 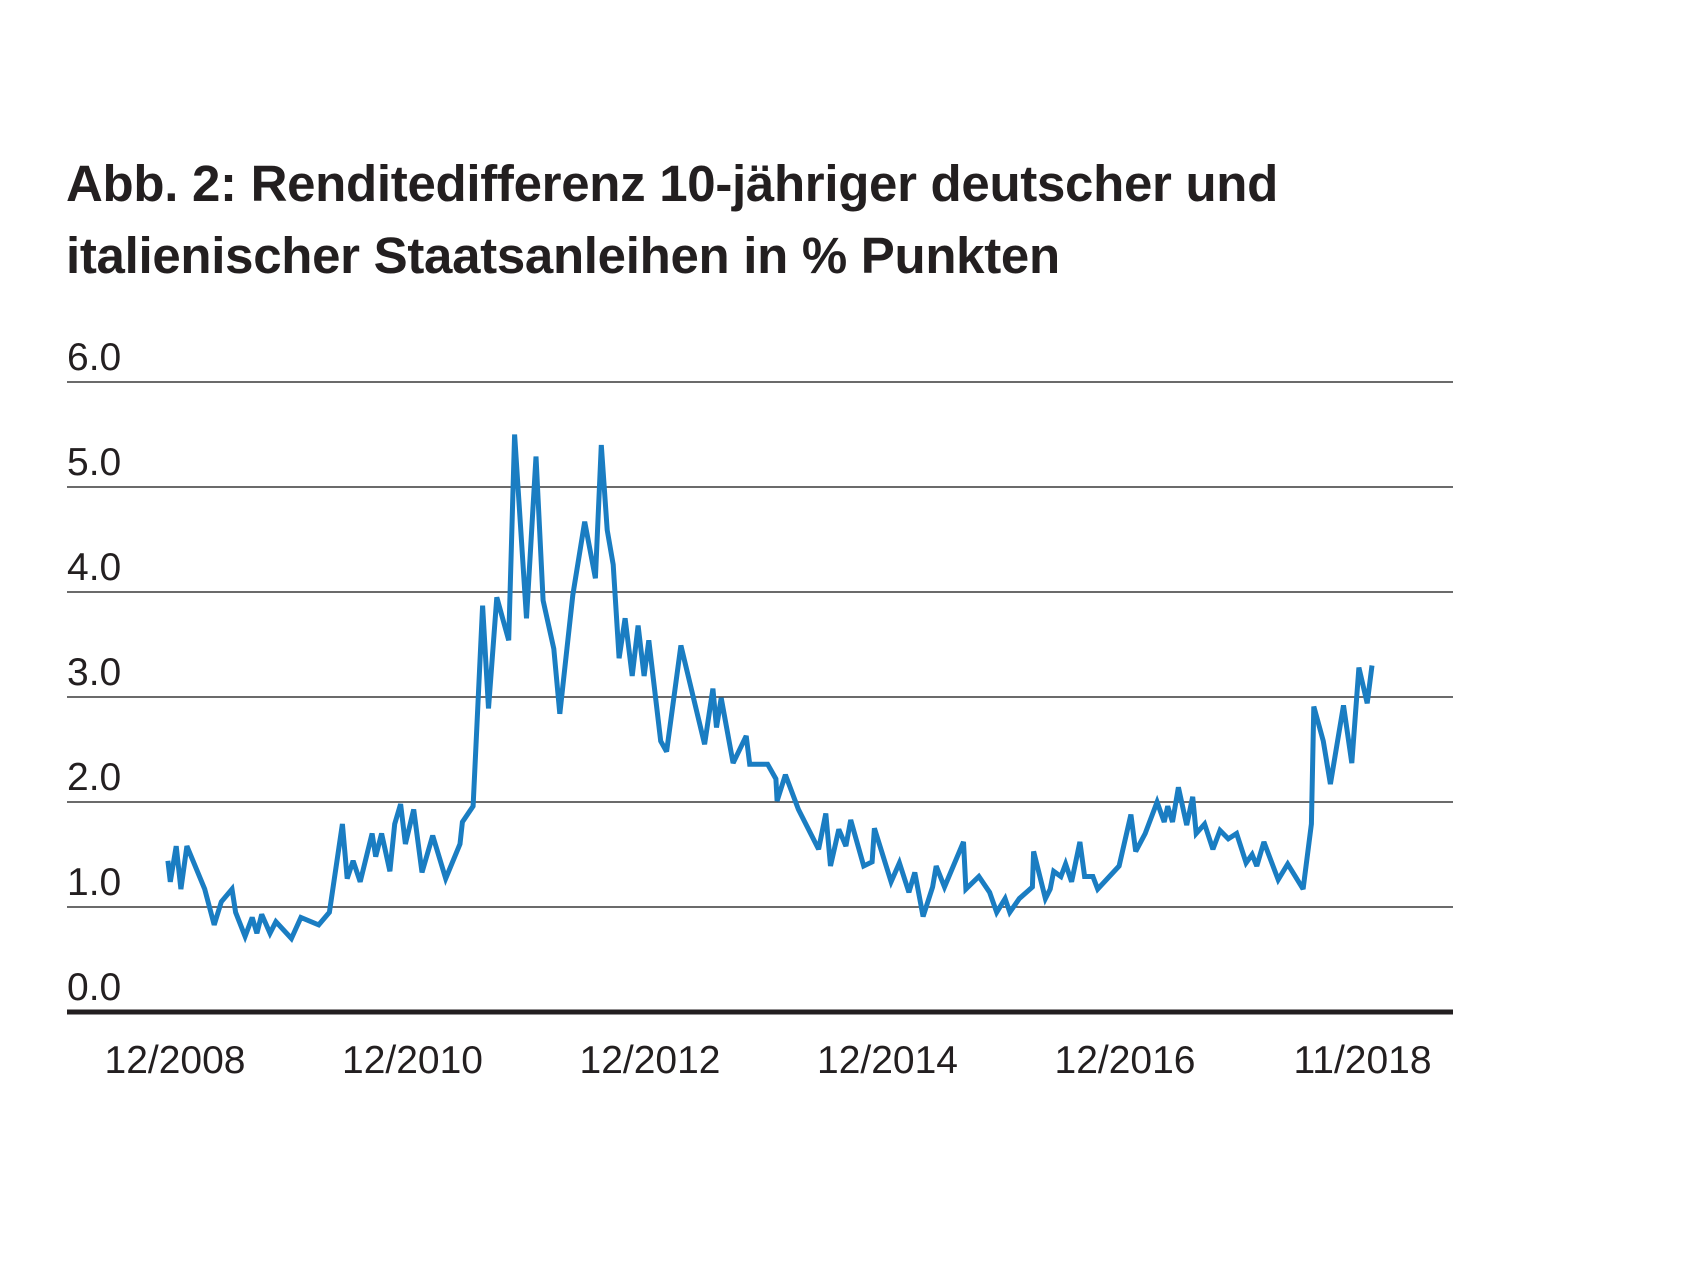 What do you see at coordinates (1362, 1060) in the screenshot?
I see `x-tick-label: 11/2018` at bounding box center [1362, 1060].